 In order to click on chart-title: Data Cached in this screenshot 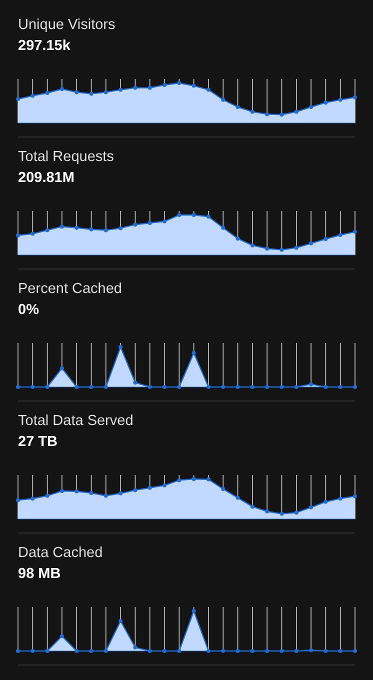, I will do `click(60, 553)`.